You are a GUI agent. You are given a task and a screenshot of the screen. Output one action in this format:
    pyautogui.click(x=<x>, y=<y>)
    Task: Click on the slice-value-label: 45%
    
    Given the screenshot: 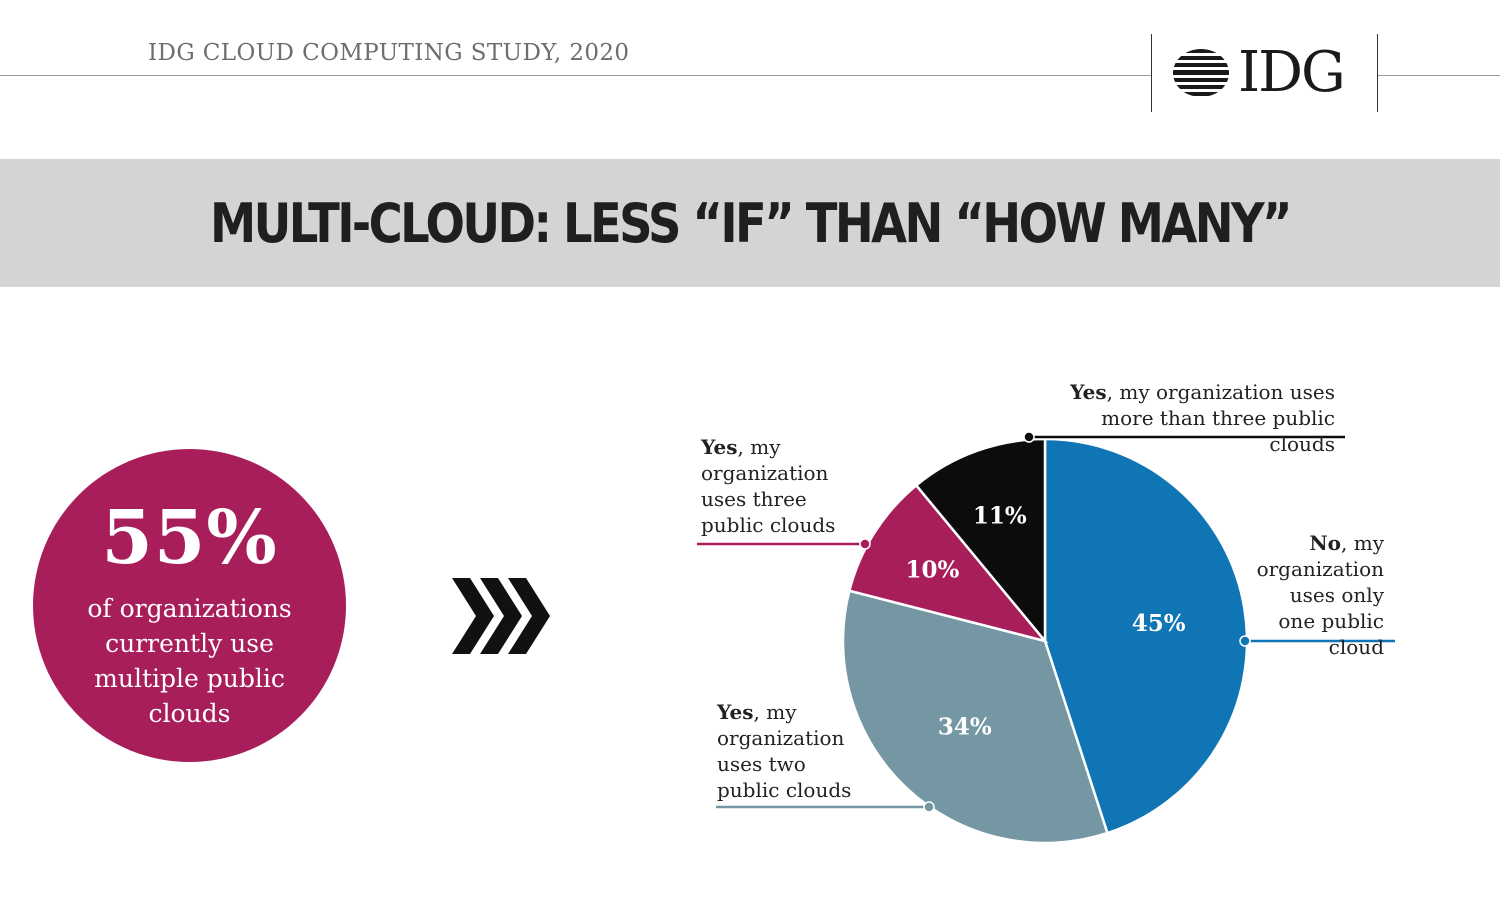 What is the action you would take?
    pyautogui.click(x=1159, y=623)
    